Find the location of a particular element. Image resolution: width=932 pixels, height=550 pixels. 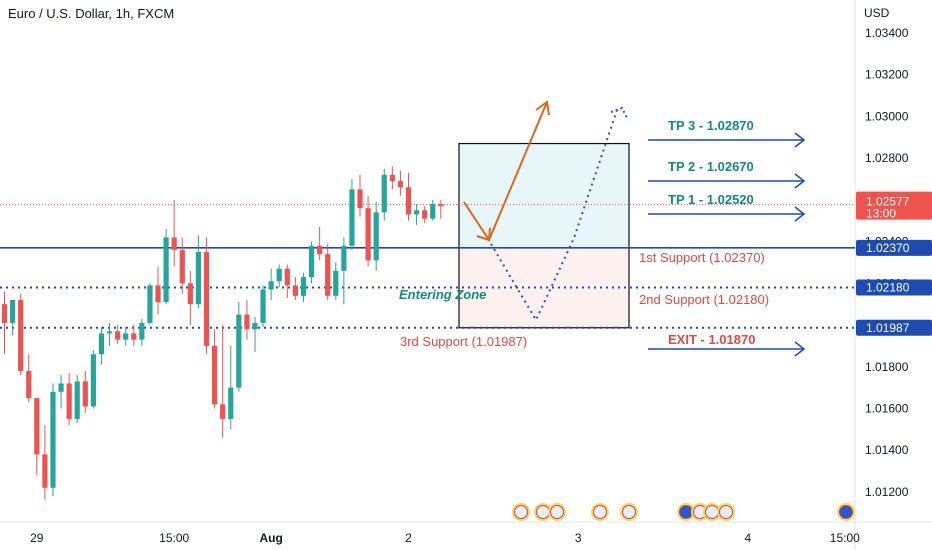

support-label-2: 2nd Support (1.02180) is located at coordinates (704, 299).